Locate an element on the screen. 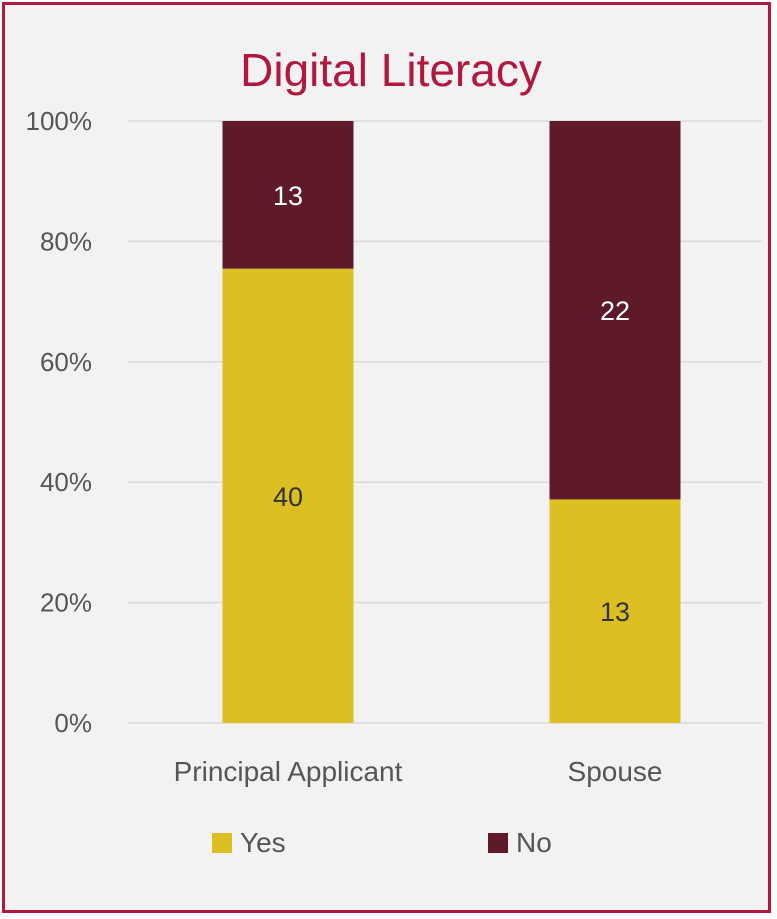  y-tick-label: 40% is located at coordinates (66, 482).